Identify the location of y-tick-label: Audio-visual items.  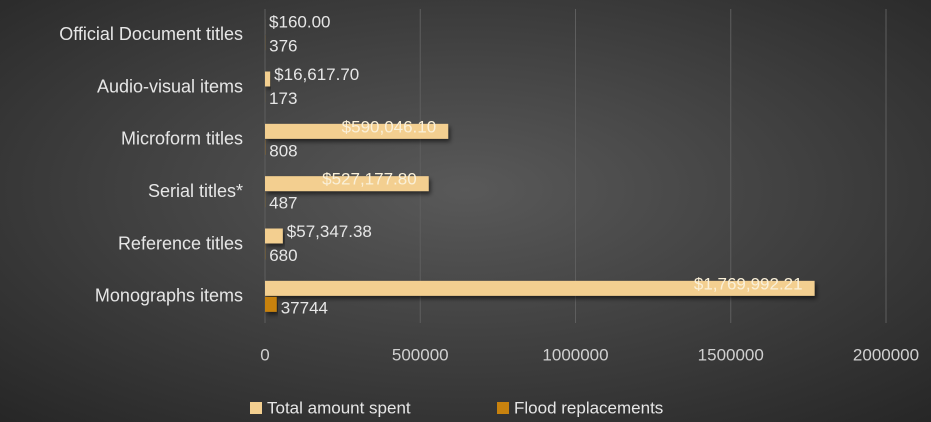
(170, 86).